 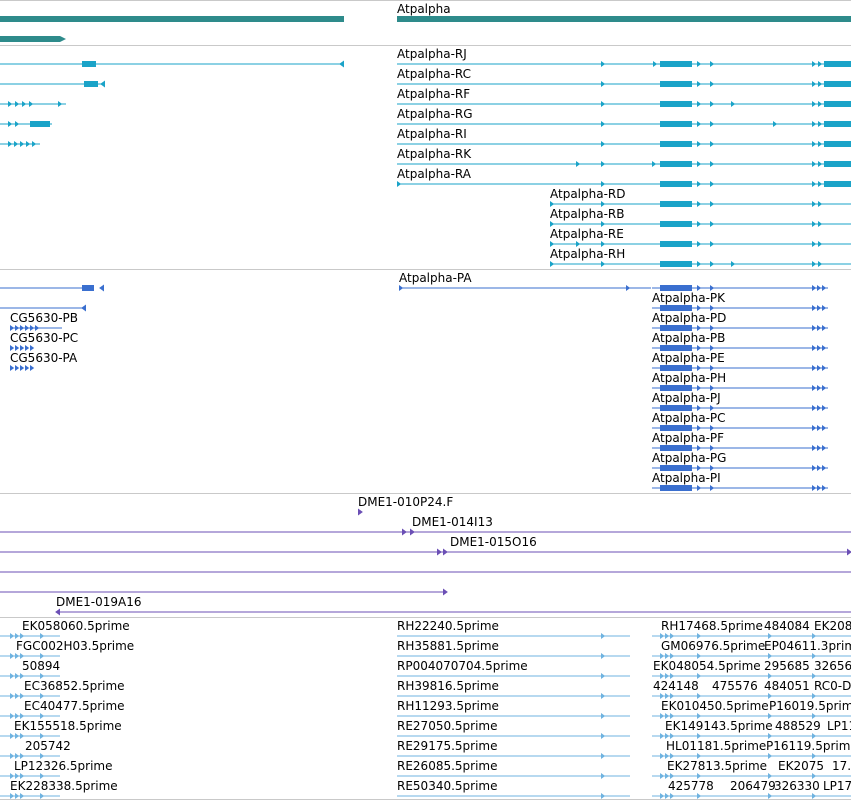 What do you see at coordinates (798, 726) in the screenshot?
I see `est-label: 488529` at bounding box center [798, 726].